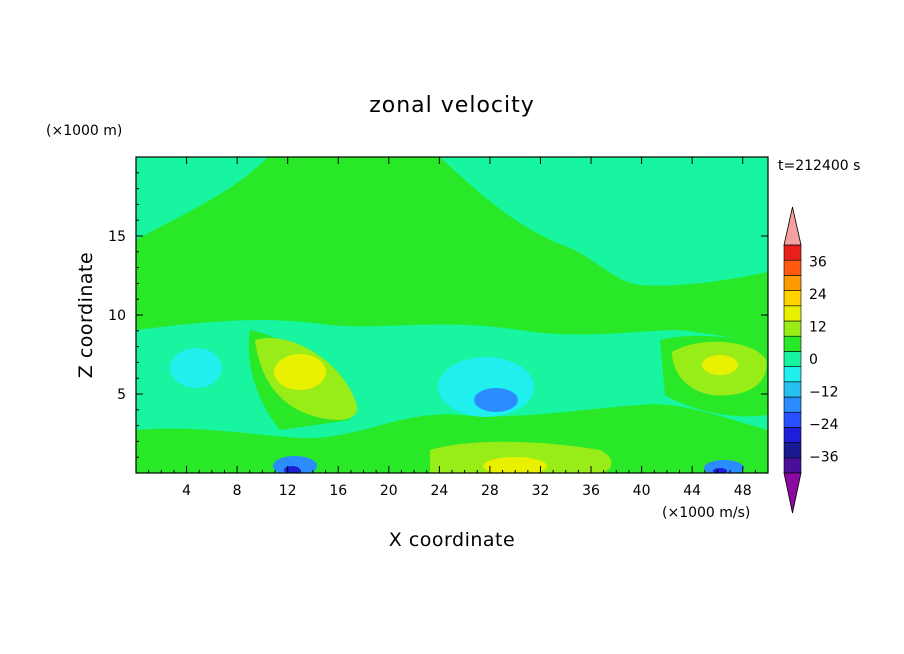 The image size is (904, 654). What do you see at coordinates (288, 491) in the screenshot?
I see `x-tick-label: 12` at bounding box center [288, 491].